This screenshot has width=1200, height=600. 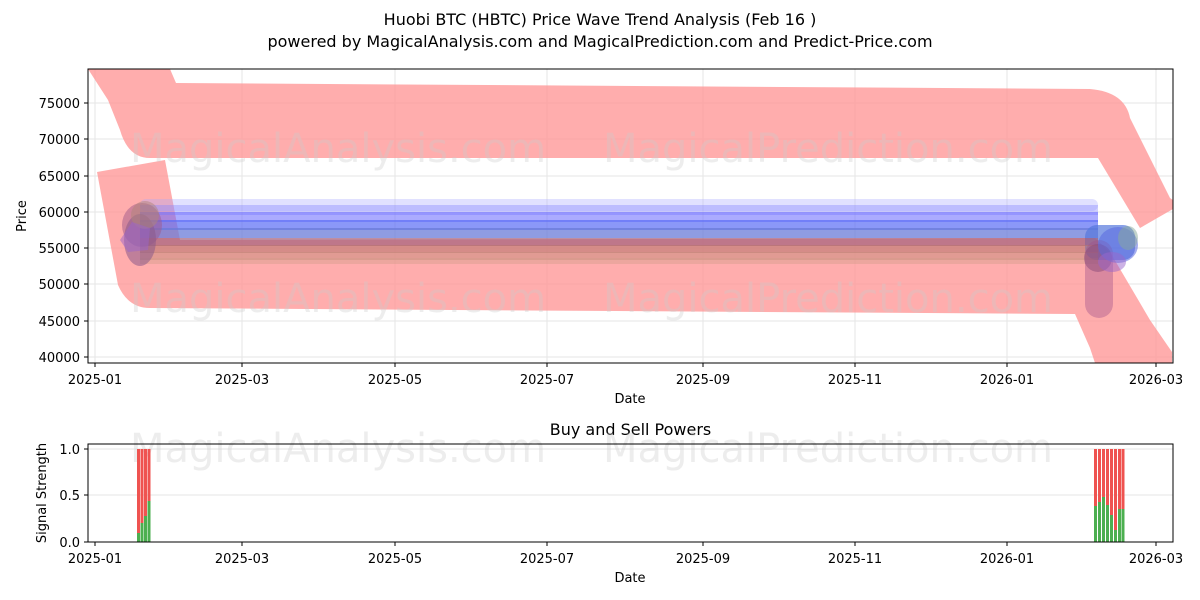 What do you see at coordinates (22, 216) in the screenshot?
I see `price-y-label: Price` at bounding box center [22, 216].